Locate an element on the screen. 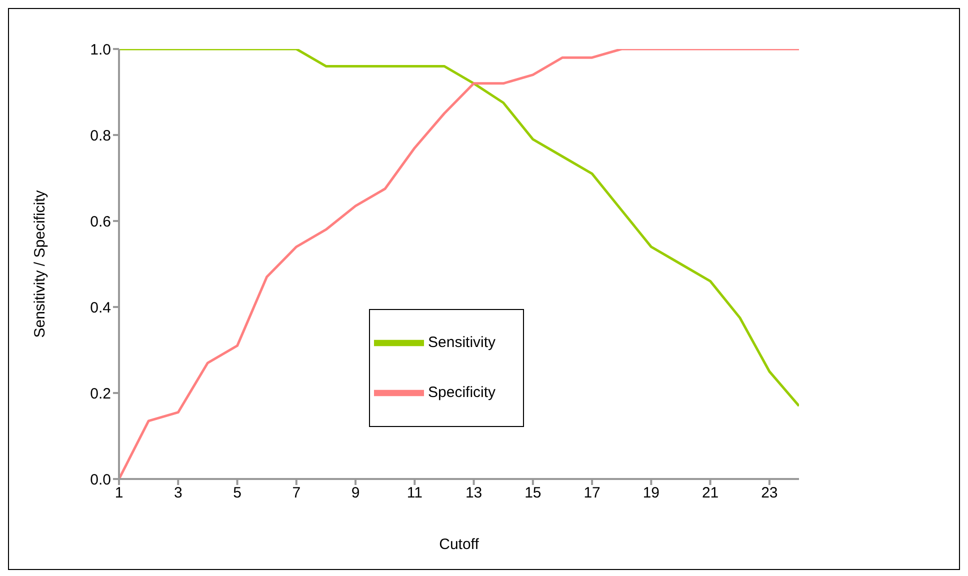 The height and width of the screenshot is (576, 968). y-tick-label: 0.6 is located at coordinates (100, 221).